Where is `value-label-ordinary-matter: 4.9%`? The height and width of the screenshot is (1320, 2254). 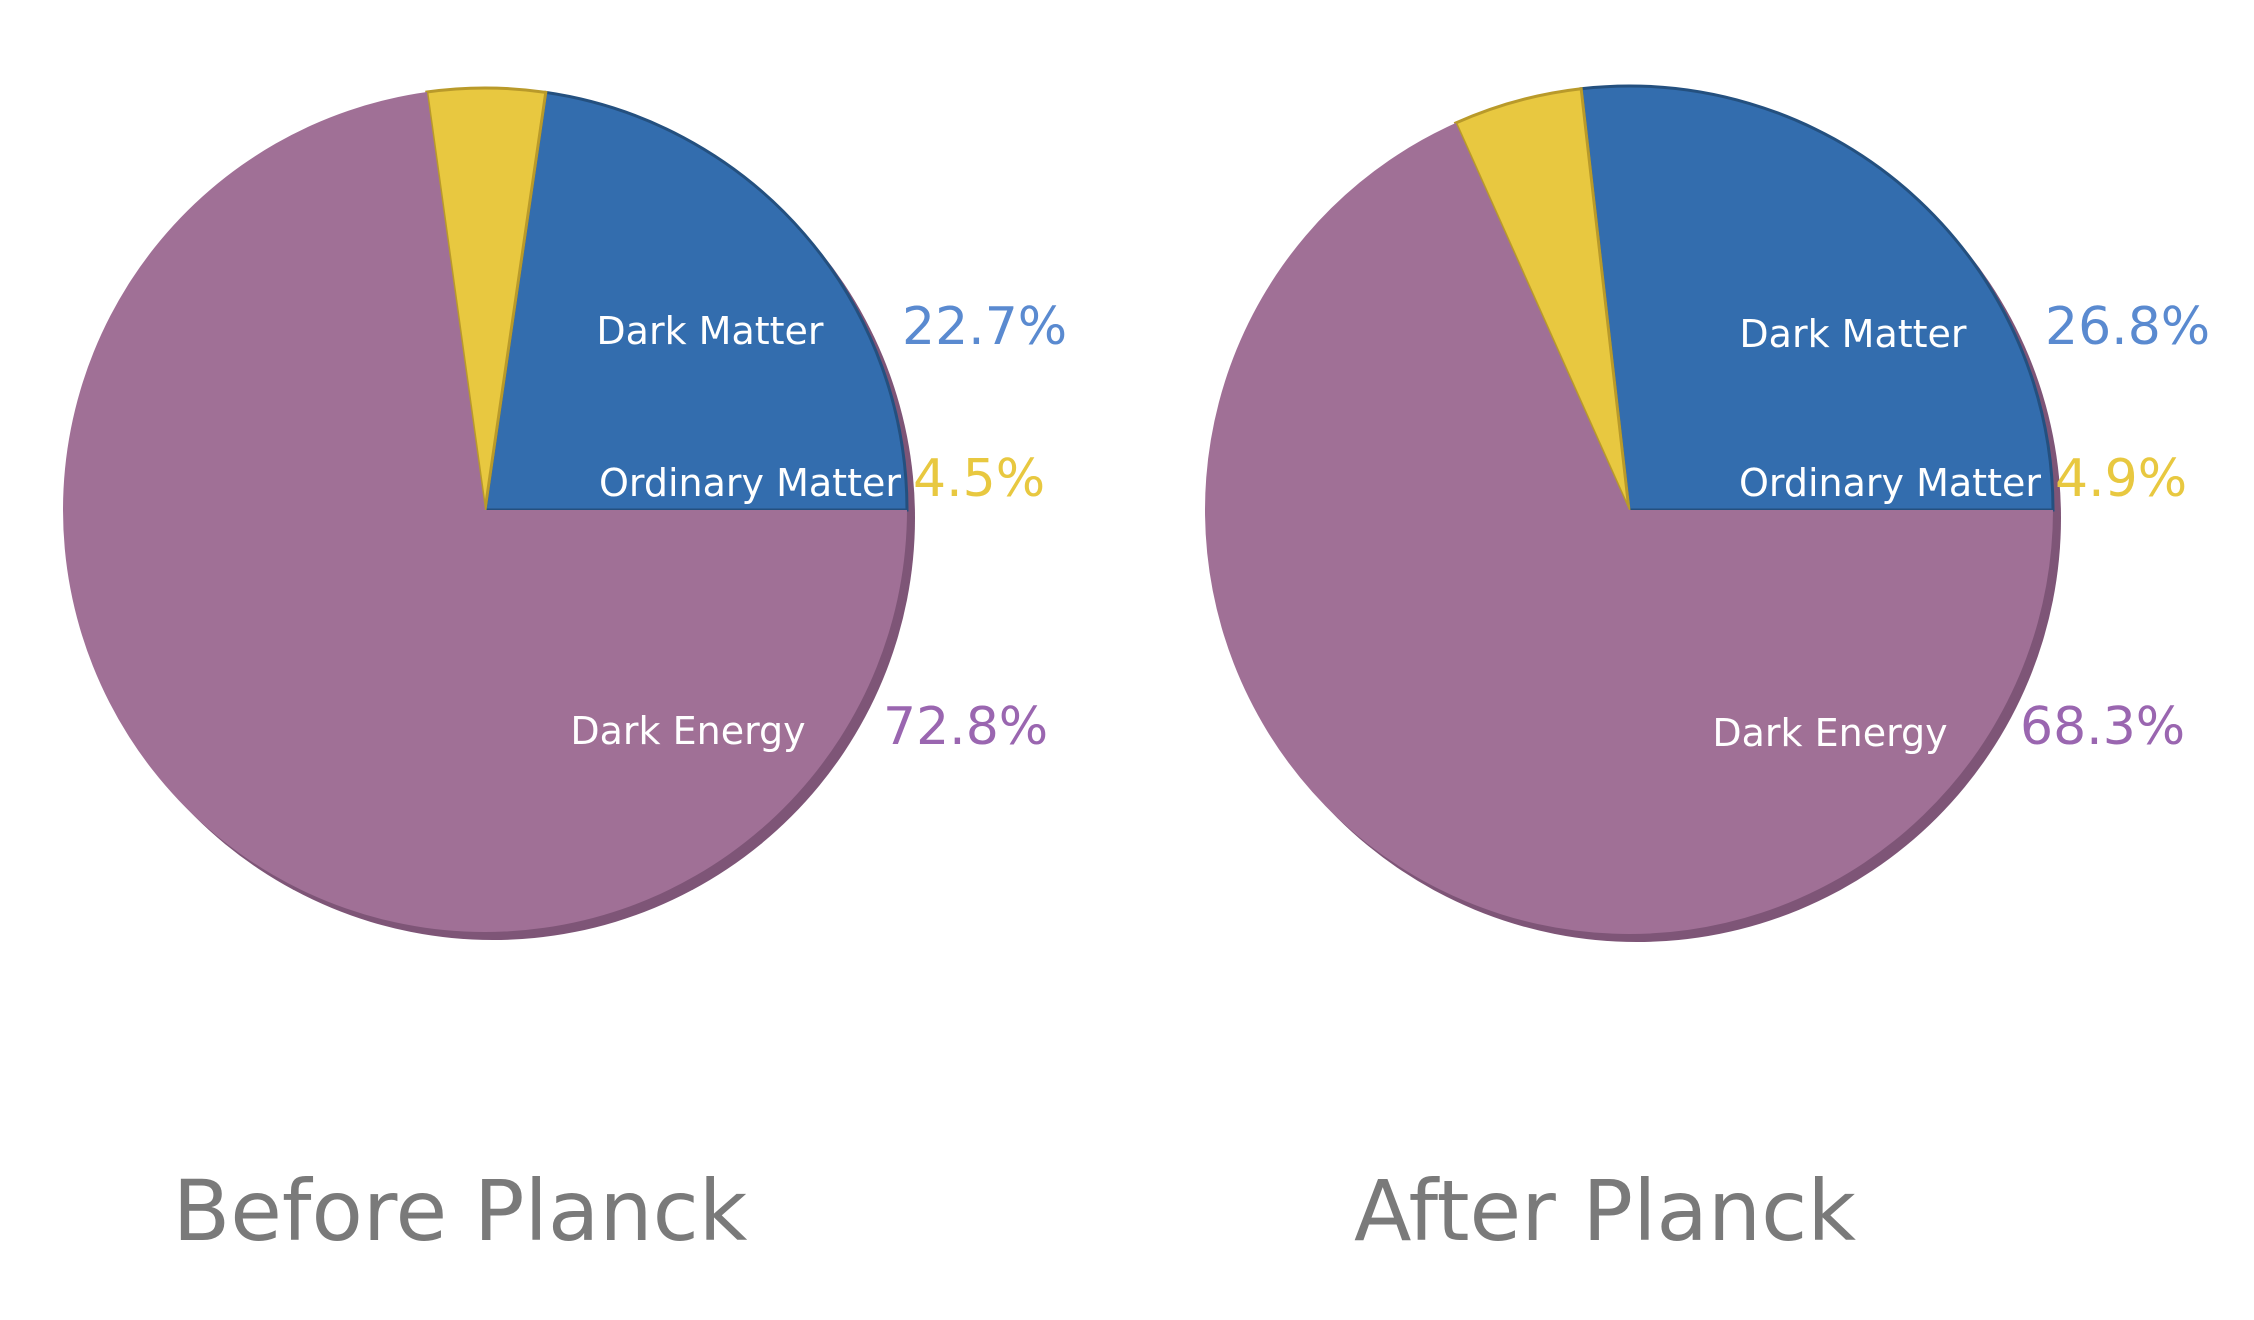 value-label-ordinary-matter: 4.9% is located at coordinates (2121, 479).